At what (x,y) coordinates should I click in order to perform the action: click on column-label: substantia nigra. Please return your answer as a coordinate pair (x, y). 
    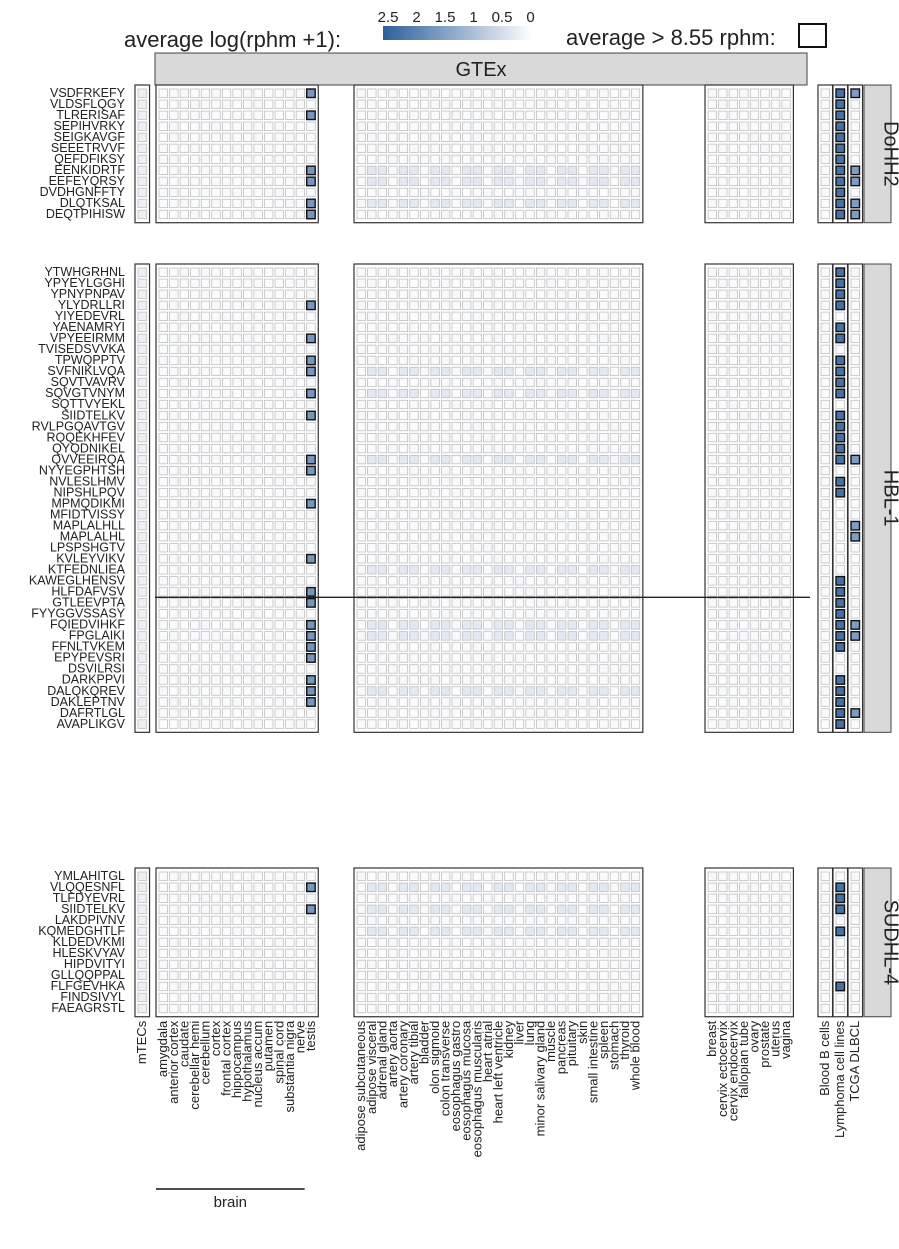
    Looking at the image, I should click on (289, 1066).